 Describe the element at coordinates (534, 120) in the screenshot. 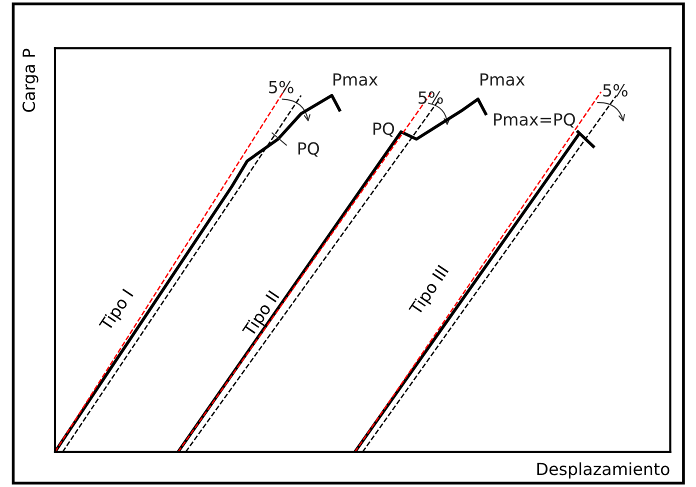

I see `annotation: Pmax=PQ` at that location.